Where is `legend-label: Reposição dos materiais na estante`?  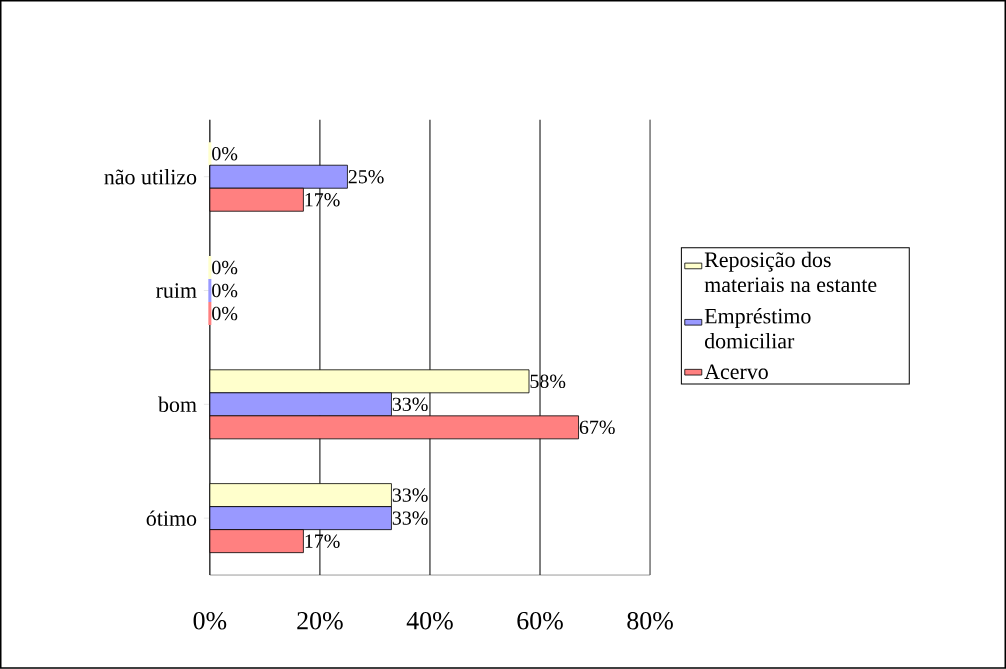 legend-label: Reposição dos materiais na estante is located at coordinates (790, 272).